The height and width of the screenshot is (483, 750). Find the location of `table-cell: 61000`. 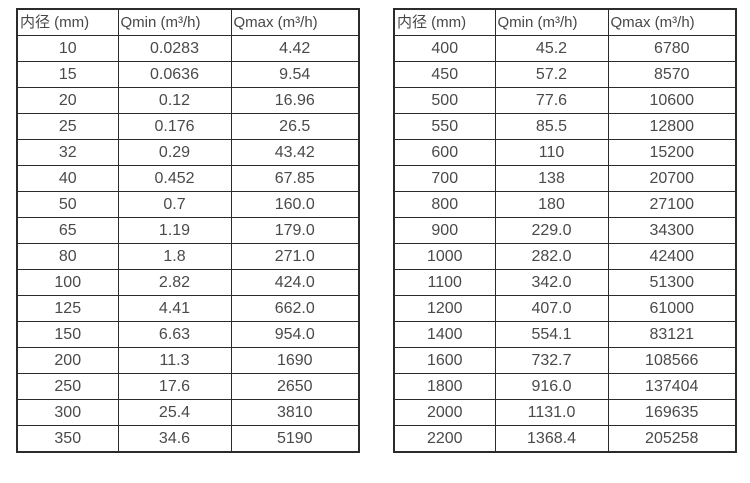

table-cell: 61000 is located at coordinates (672, 308).